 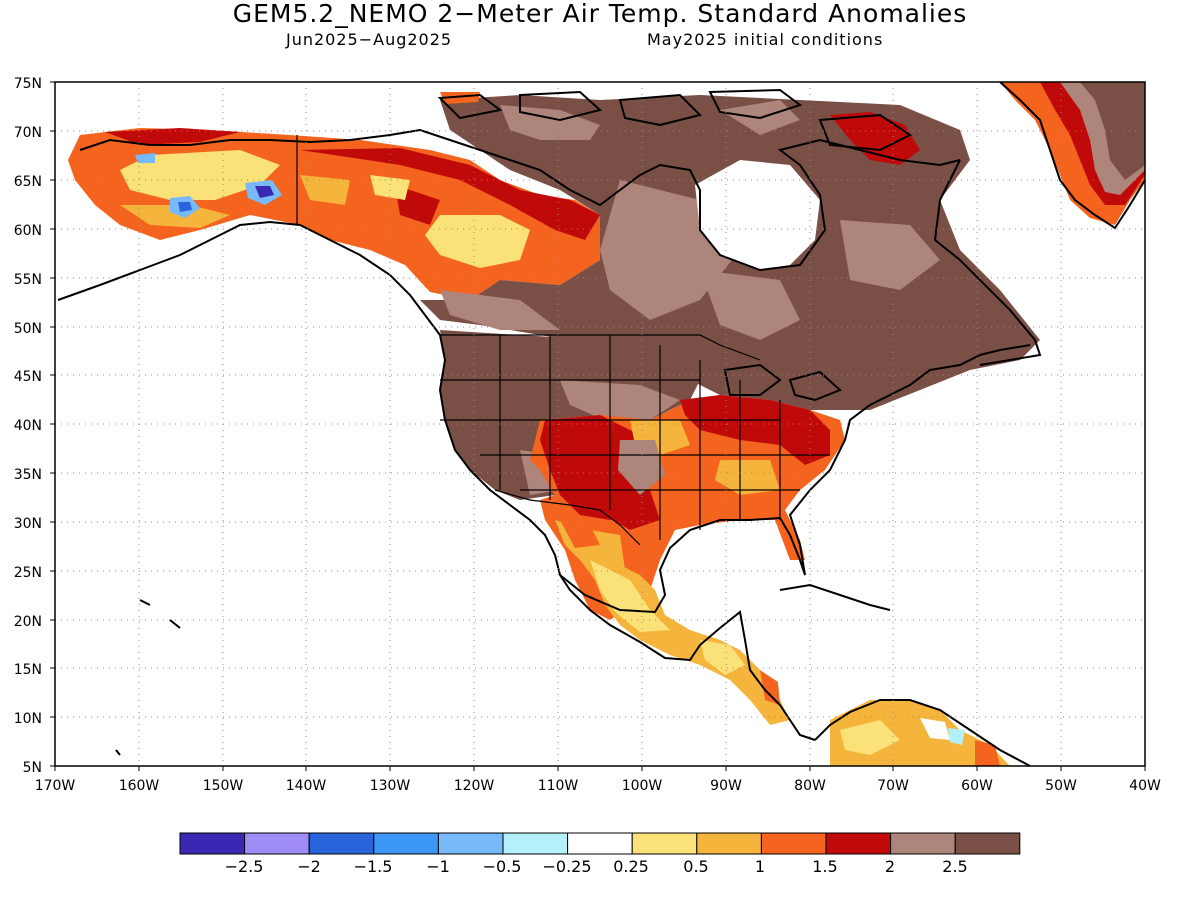 What do you see at coordinates (685, 495) in the screenshot?
I see `anomaly-region-central-us-light` at bounding box center [685, 495].